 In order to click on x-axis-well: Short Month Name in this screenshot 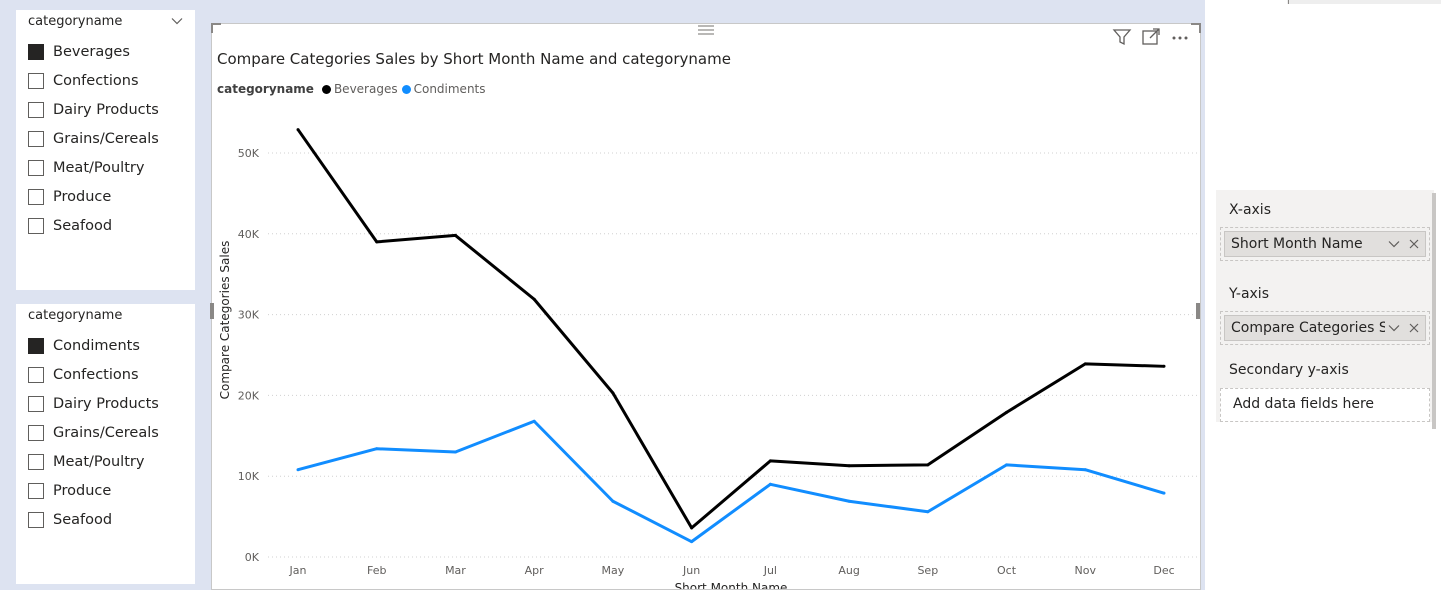, I will do `click(1325, 244)`.